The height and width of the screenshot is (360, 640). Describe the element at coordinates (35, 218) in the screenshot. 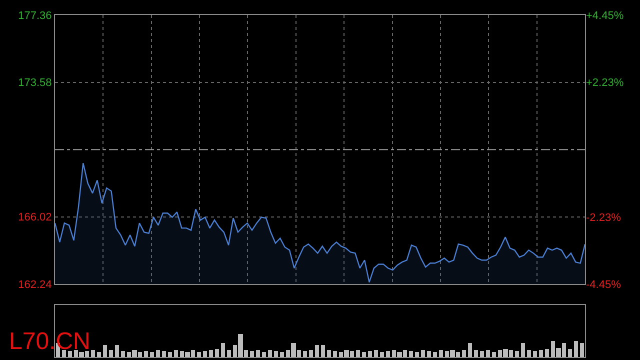

I see `y-tick-label: 166.02` at that location.